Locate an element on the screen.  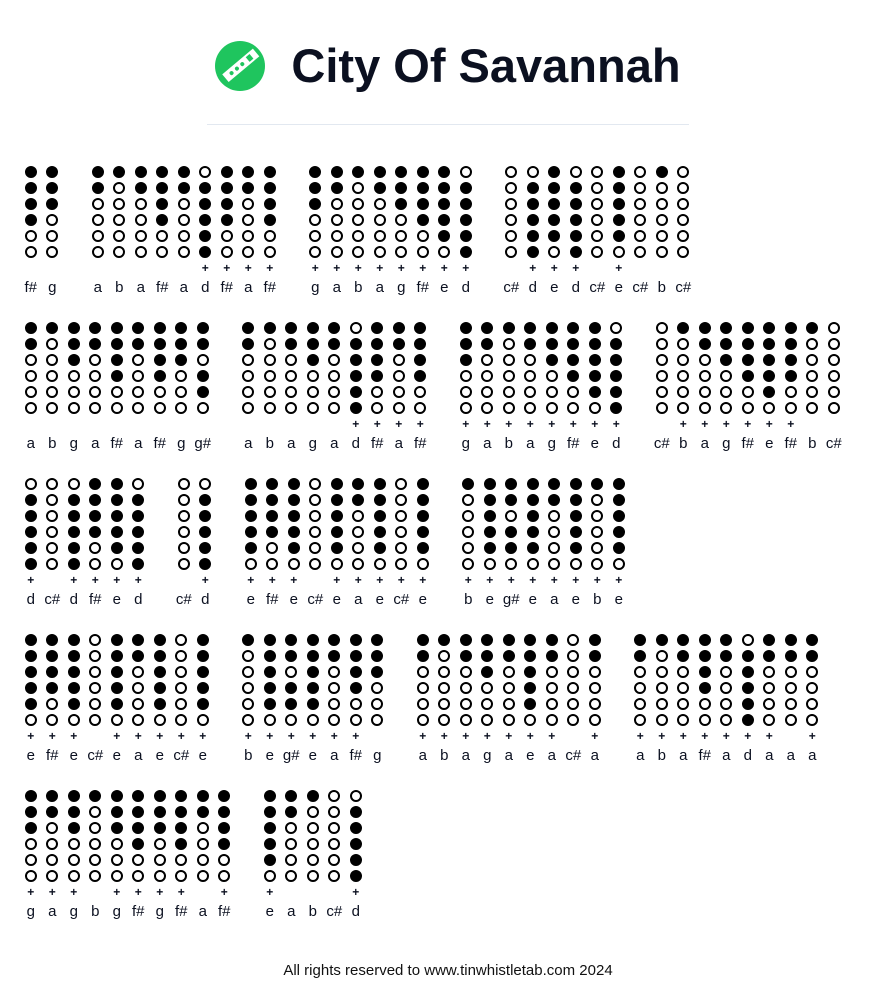
phrase-group: c# + d + e + d c# + e c# b c# is located at coordinates (598, 230).